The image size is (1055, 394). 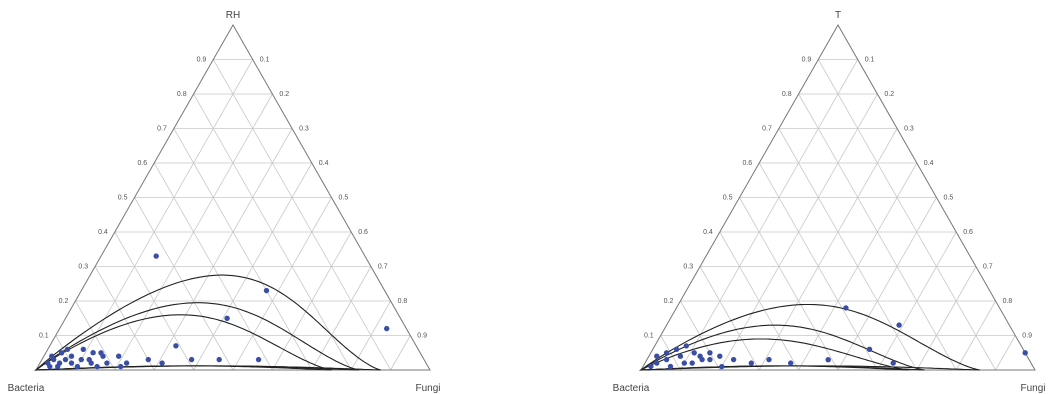 I want to click on vertex-label-right: Fungi, so click(x=1032, y=388).